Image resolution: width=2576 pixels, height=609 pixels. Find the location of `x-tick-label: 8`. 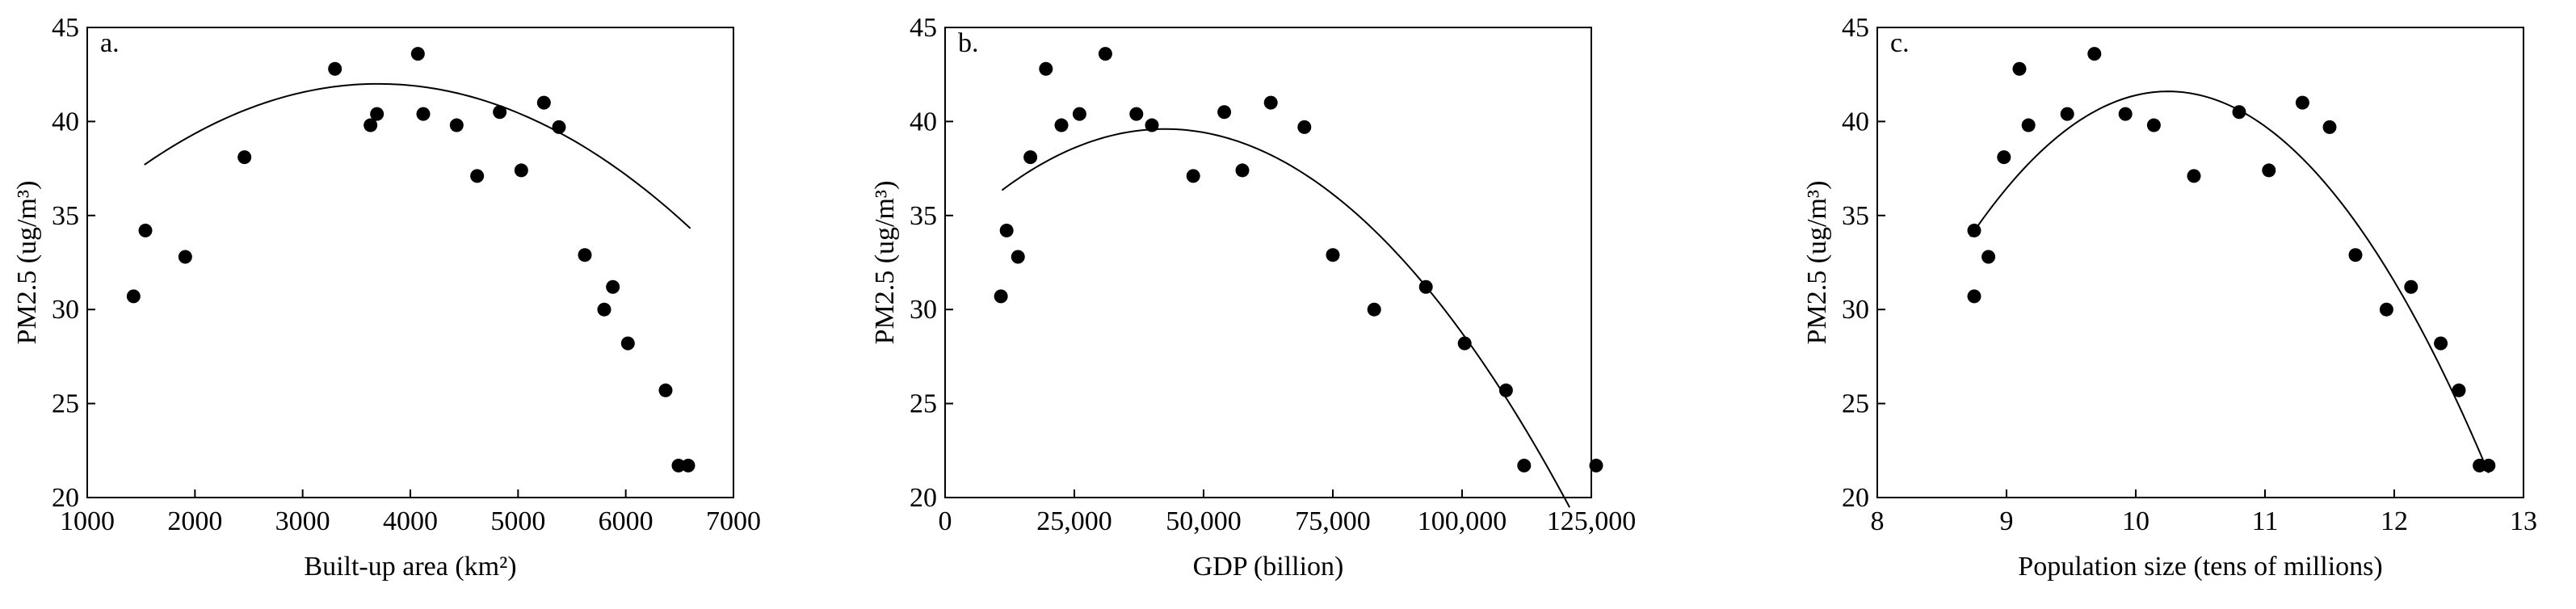

x-tick-label: 8 is located at coordinates (1878, 521).